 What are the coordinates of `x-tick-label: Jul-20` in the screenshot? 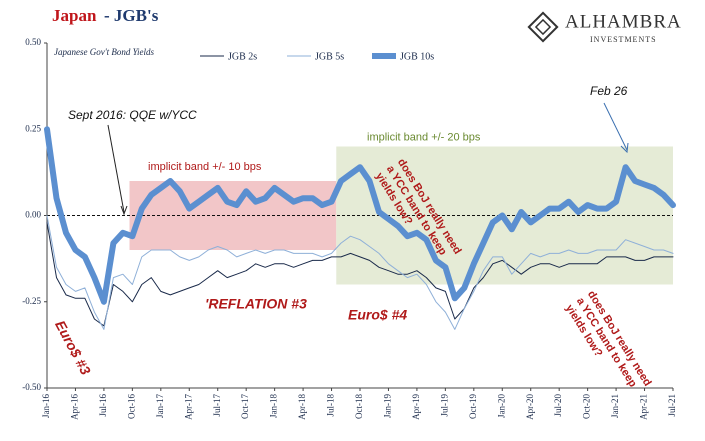 It's located at (558, 405).